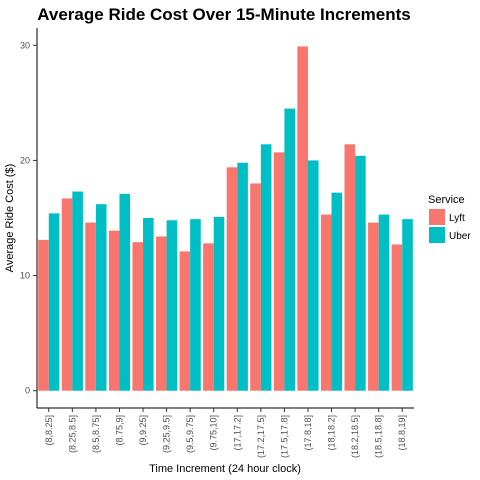 This screenshot has height=480, width=480. Describe the element at coordinates (450, 226) in the screenshot. I see `legend-items: Lyft Uber` at that location.